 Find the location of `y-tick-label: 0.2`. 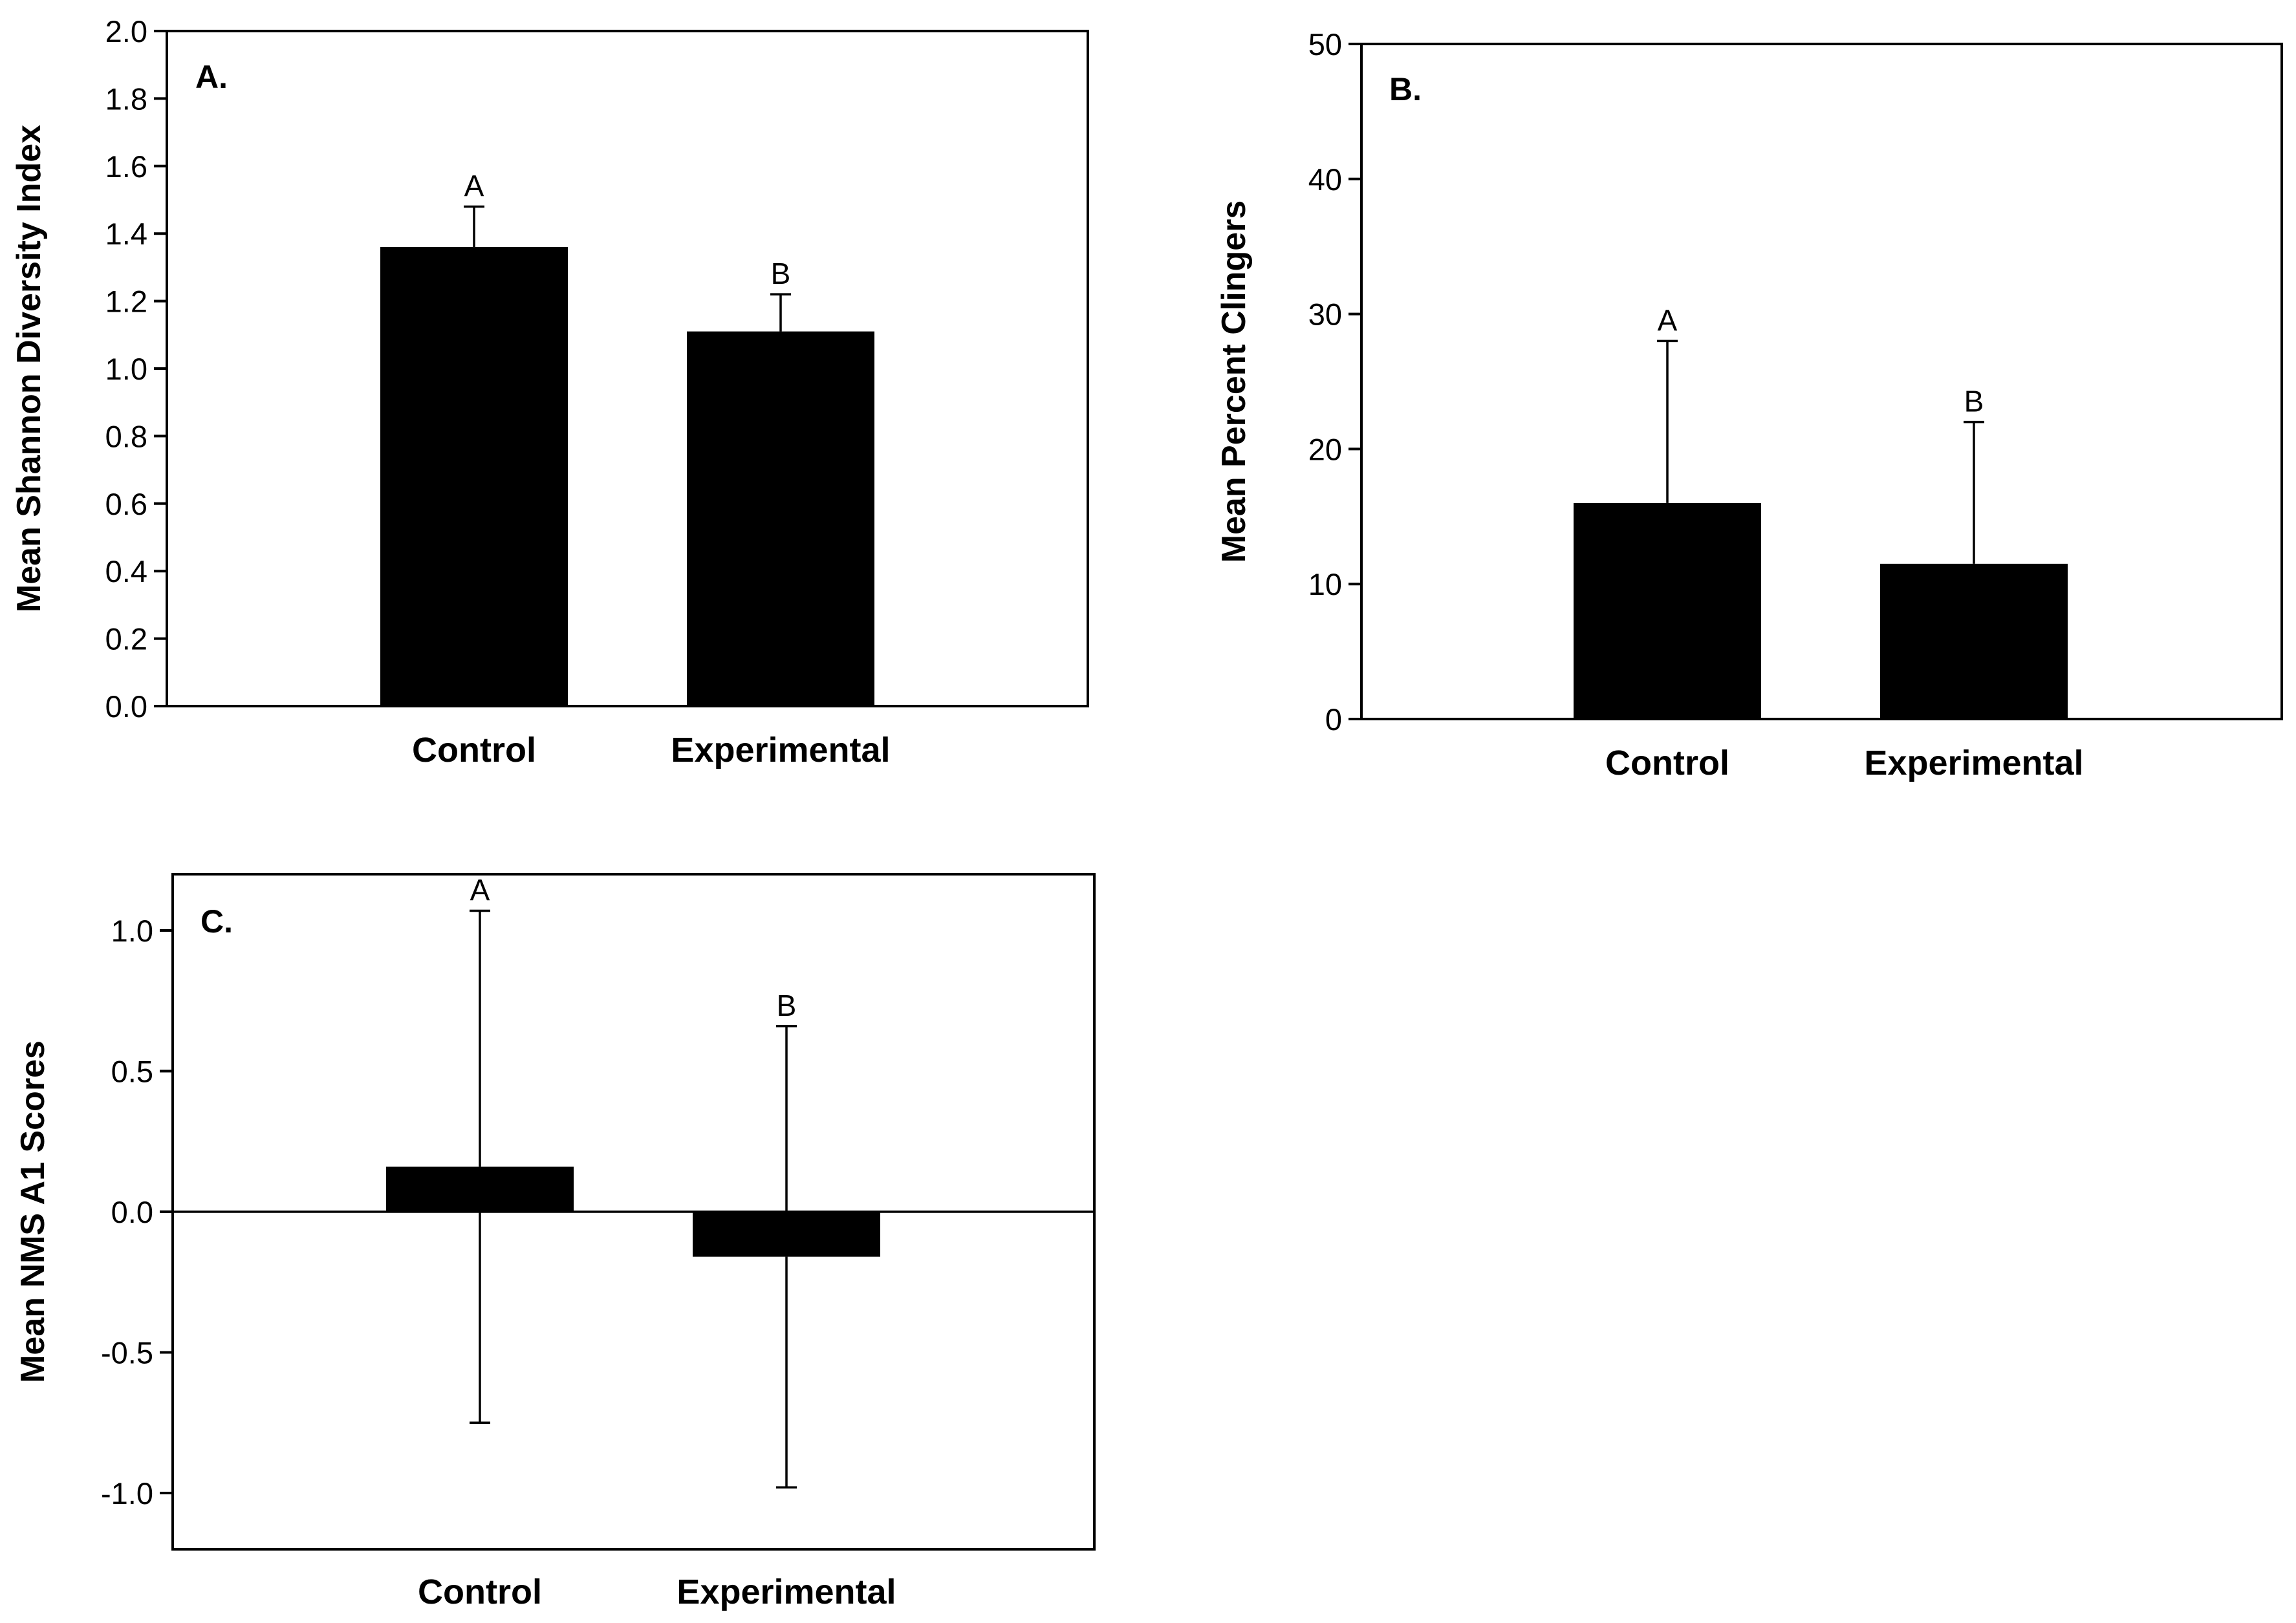

y-tick-label: 0.2 is located at coordinates (126, 639).